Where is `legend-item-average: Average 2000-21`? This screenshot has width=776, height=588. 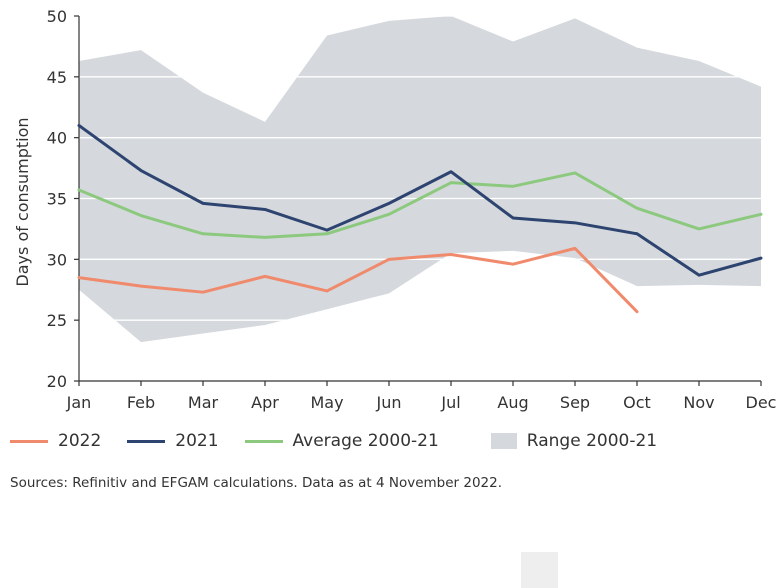 legend-item-average: Average 2000-21 is located at coordinates (341, 441).